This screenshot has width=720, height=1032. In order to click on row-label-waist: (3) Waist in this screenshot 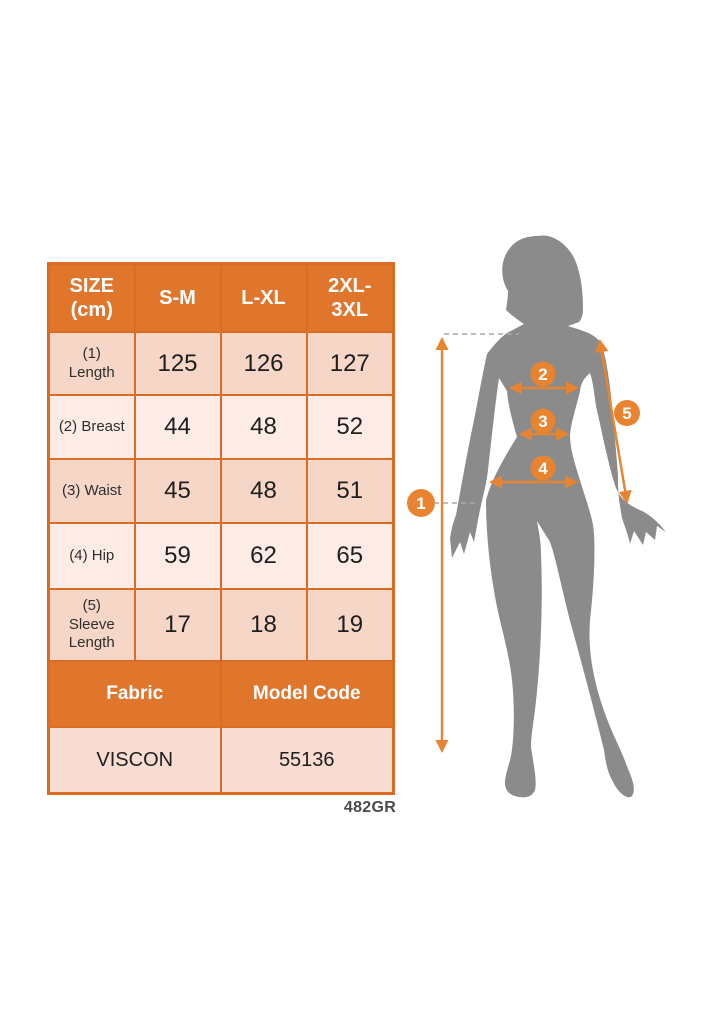, I will do `click(91, 491)`.